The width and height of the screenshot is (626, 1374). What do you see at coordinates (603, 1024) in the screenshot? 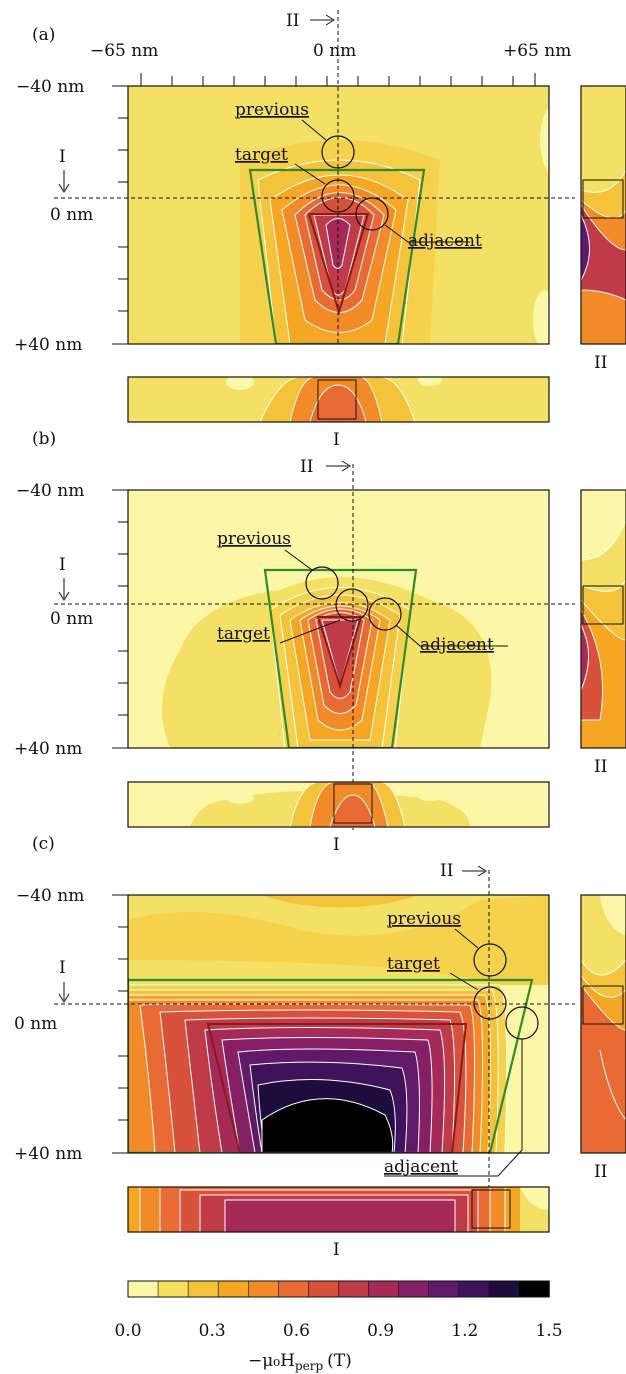
I see `panel-c-section-II` at bounding box center [603, 1024].